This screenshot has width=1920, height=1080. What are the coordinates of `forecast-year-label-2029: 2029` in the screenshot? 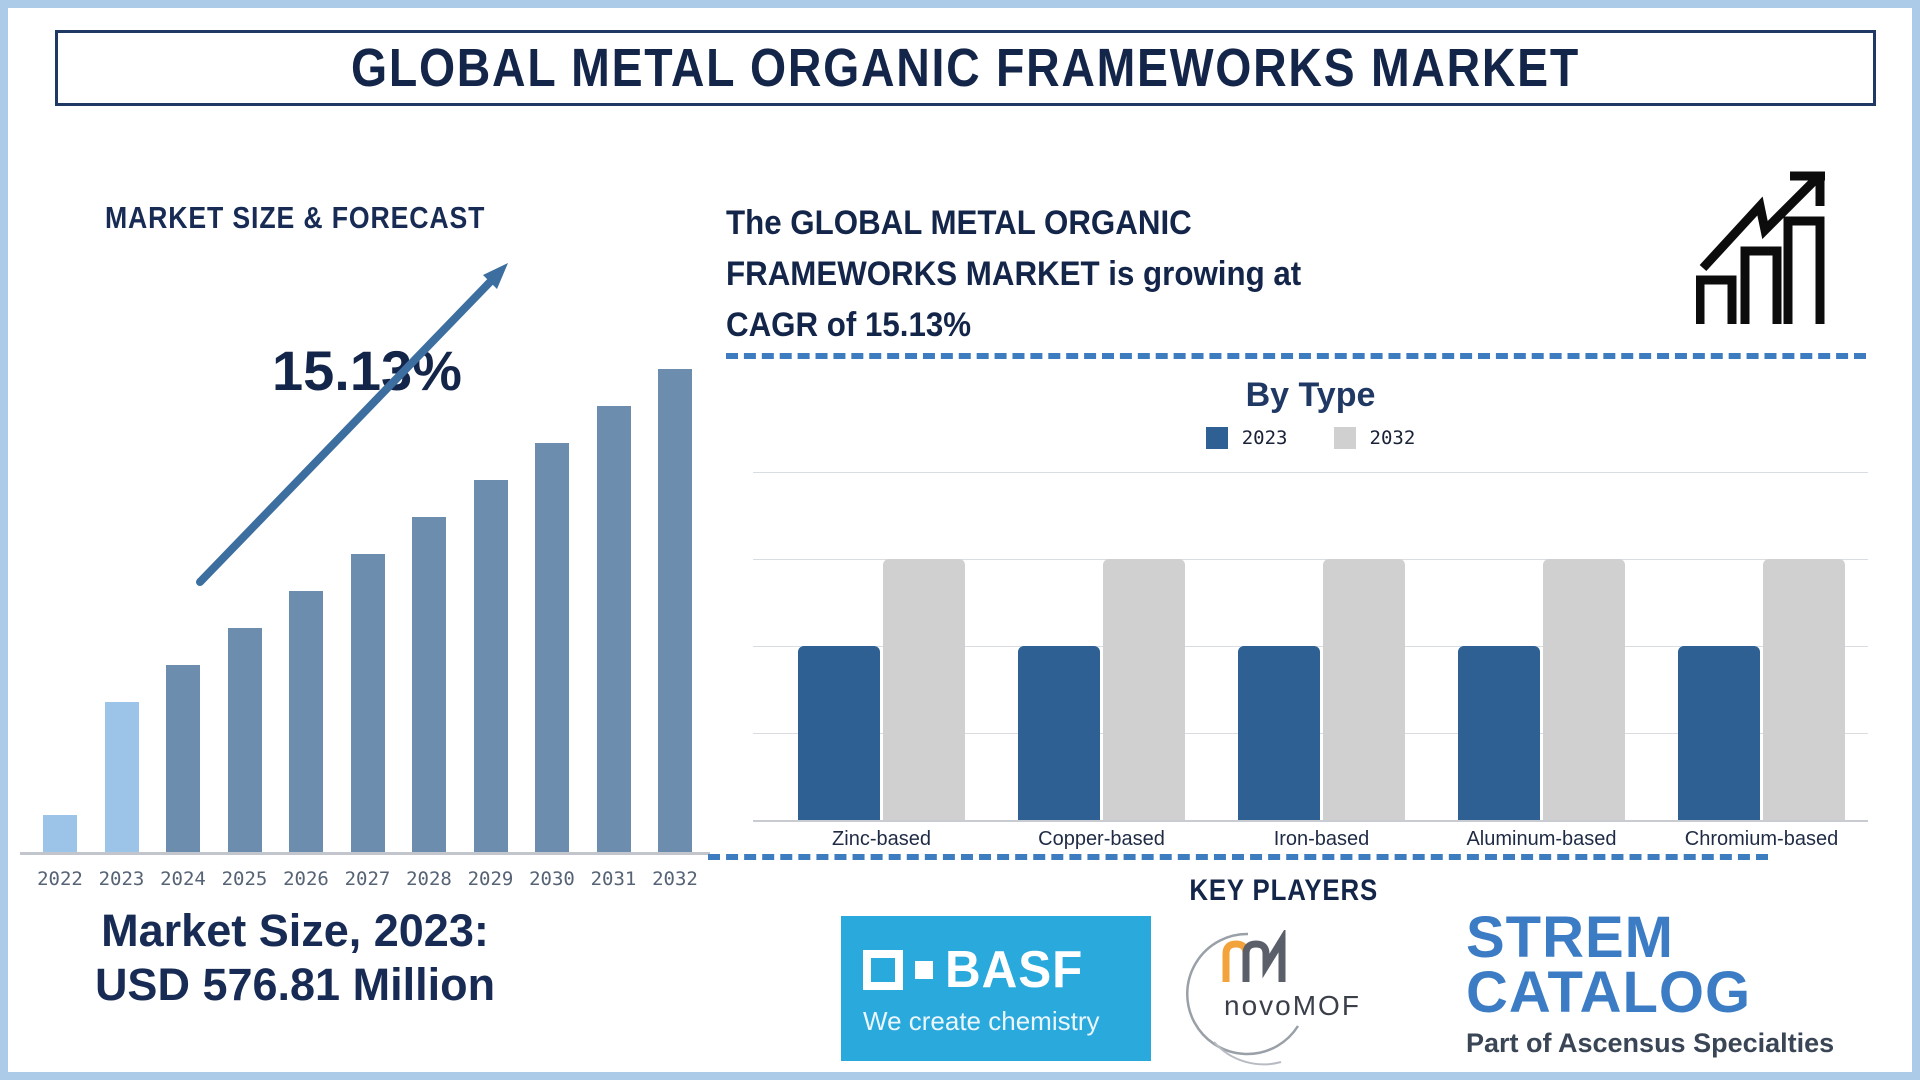 It's located at (490, 879).